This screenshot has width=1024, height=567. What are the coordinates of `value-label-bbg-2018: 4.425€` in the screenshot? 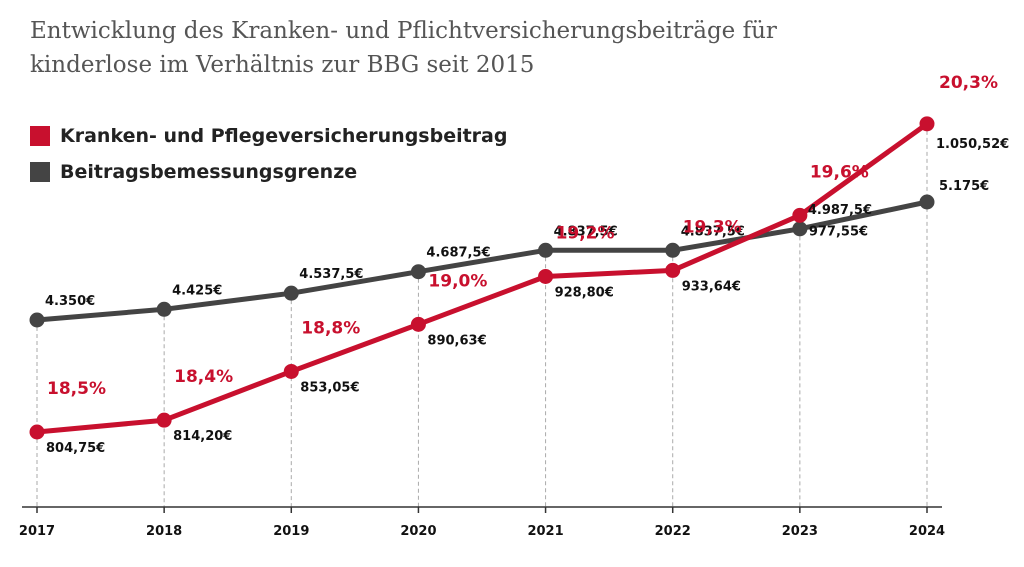 It's located at (197, 290).